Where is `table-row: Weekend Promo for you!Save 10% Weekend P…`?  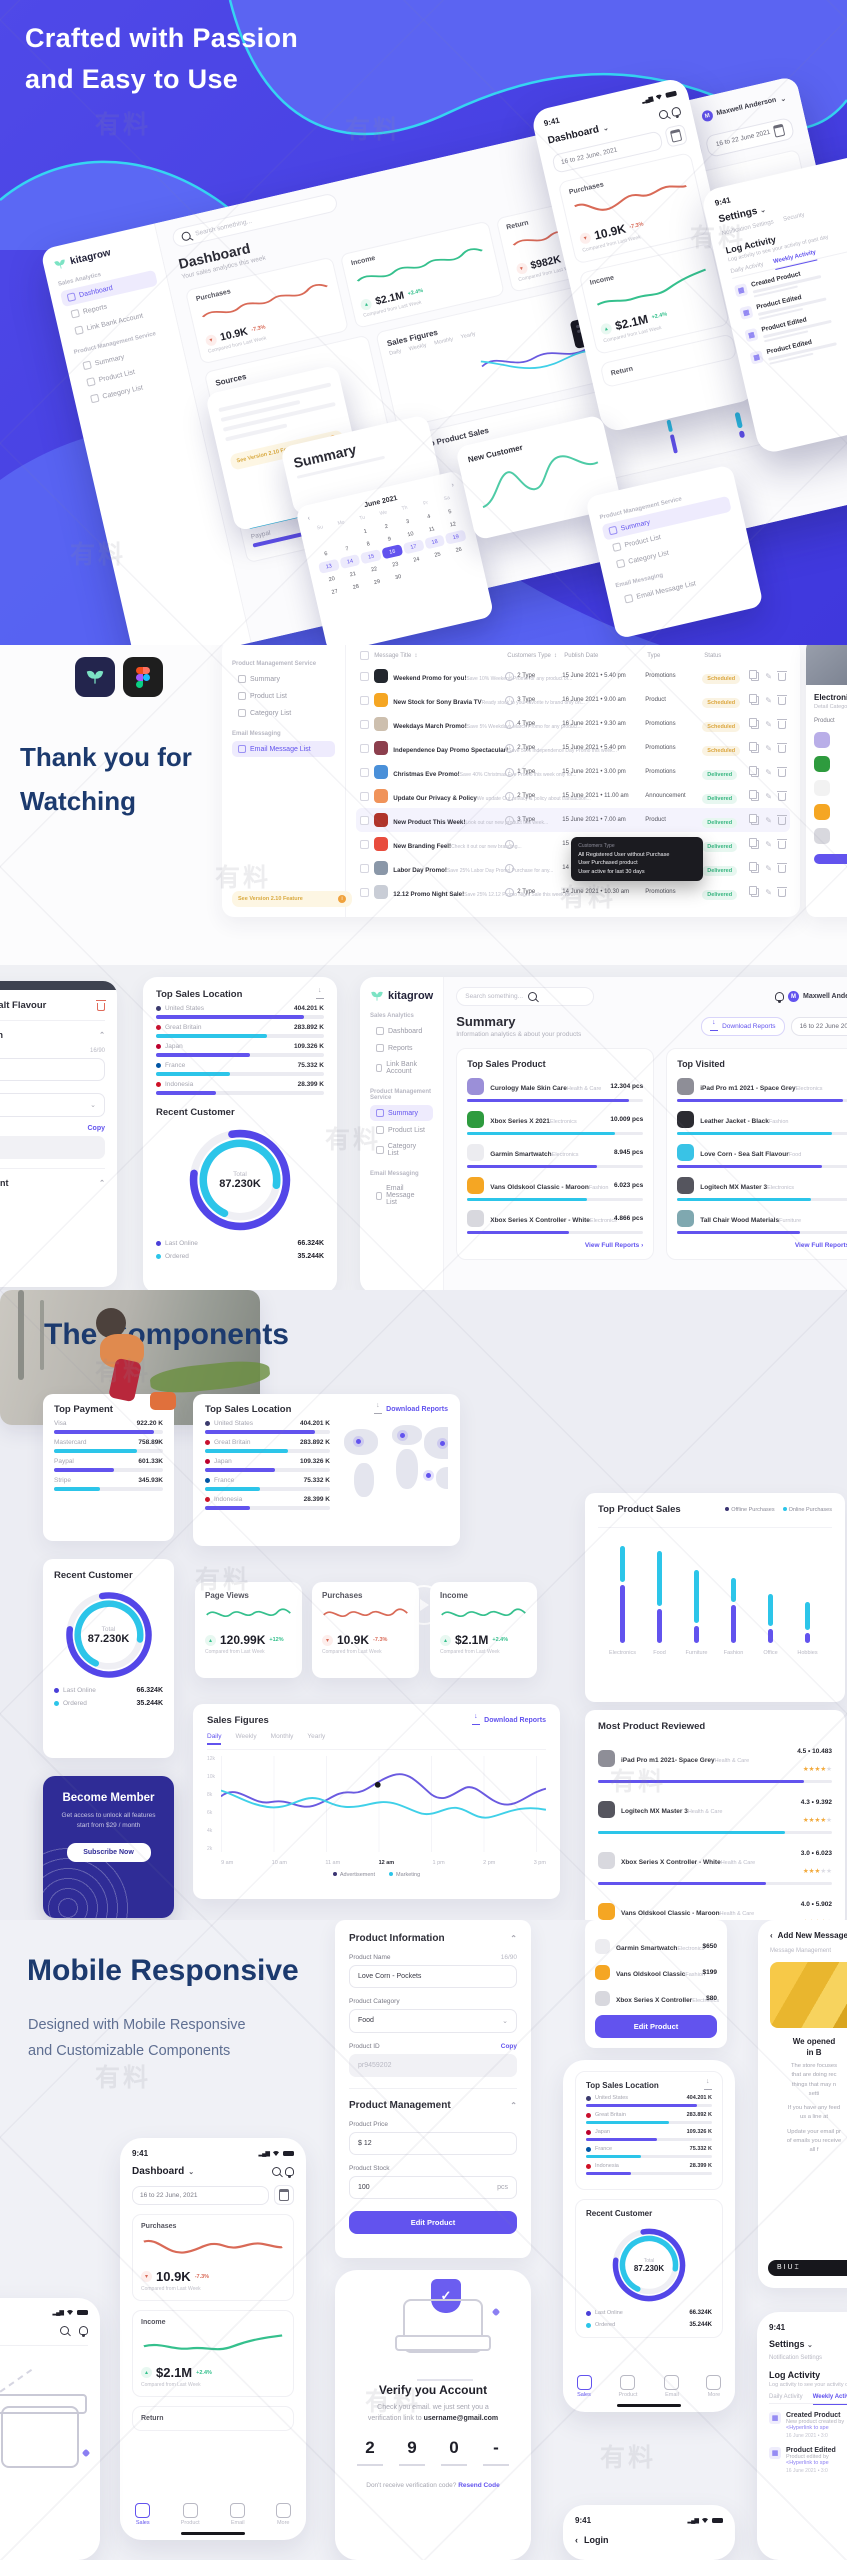
table-row: Weekend Promo for you!Save 10% Weekend P… is located at coordinates (573, 676).